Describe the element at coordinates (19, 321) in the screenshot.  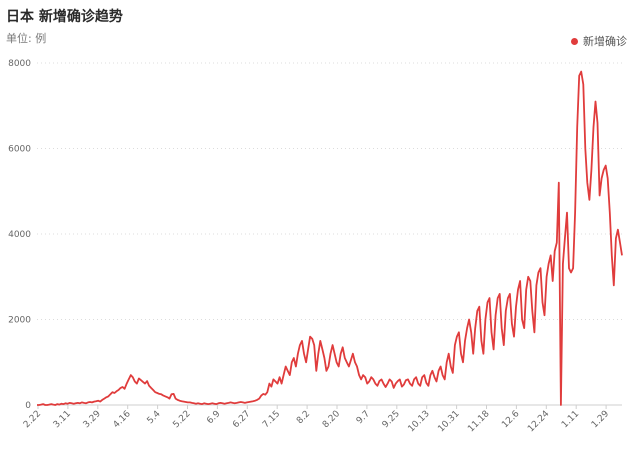
I see `y-tick-label: 2000` at that location.